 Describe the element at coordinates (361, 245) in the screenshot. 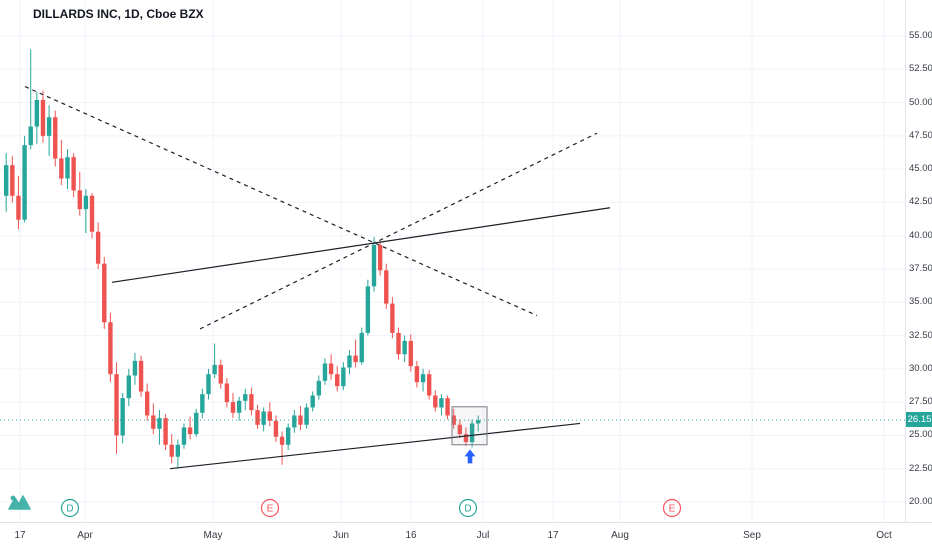

I see `trendline-upper-solid` at that location.